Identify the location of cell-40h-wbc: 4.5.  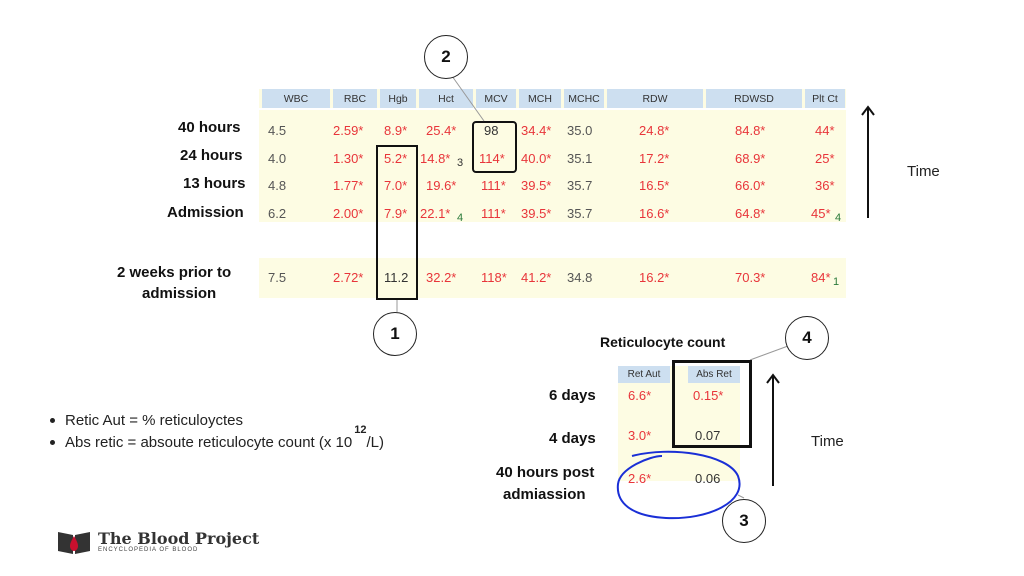
(277, 130).